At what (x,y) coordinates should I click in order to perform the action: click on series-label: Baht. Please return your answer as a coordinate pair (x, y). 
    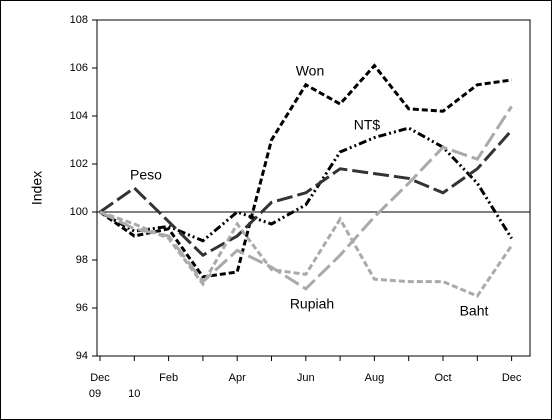
    Looking at the image, I should click on (474, 311).